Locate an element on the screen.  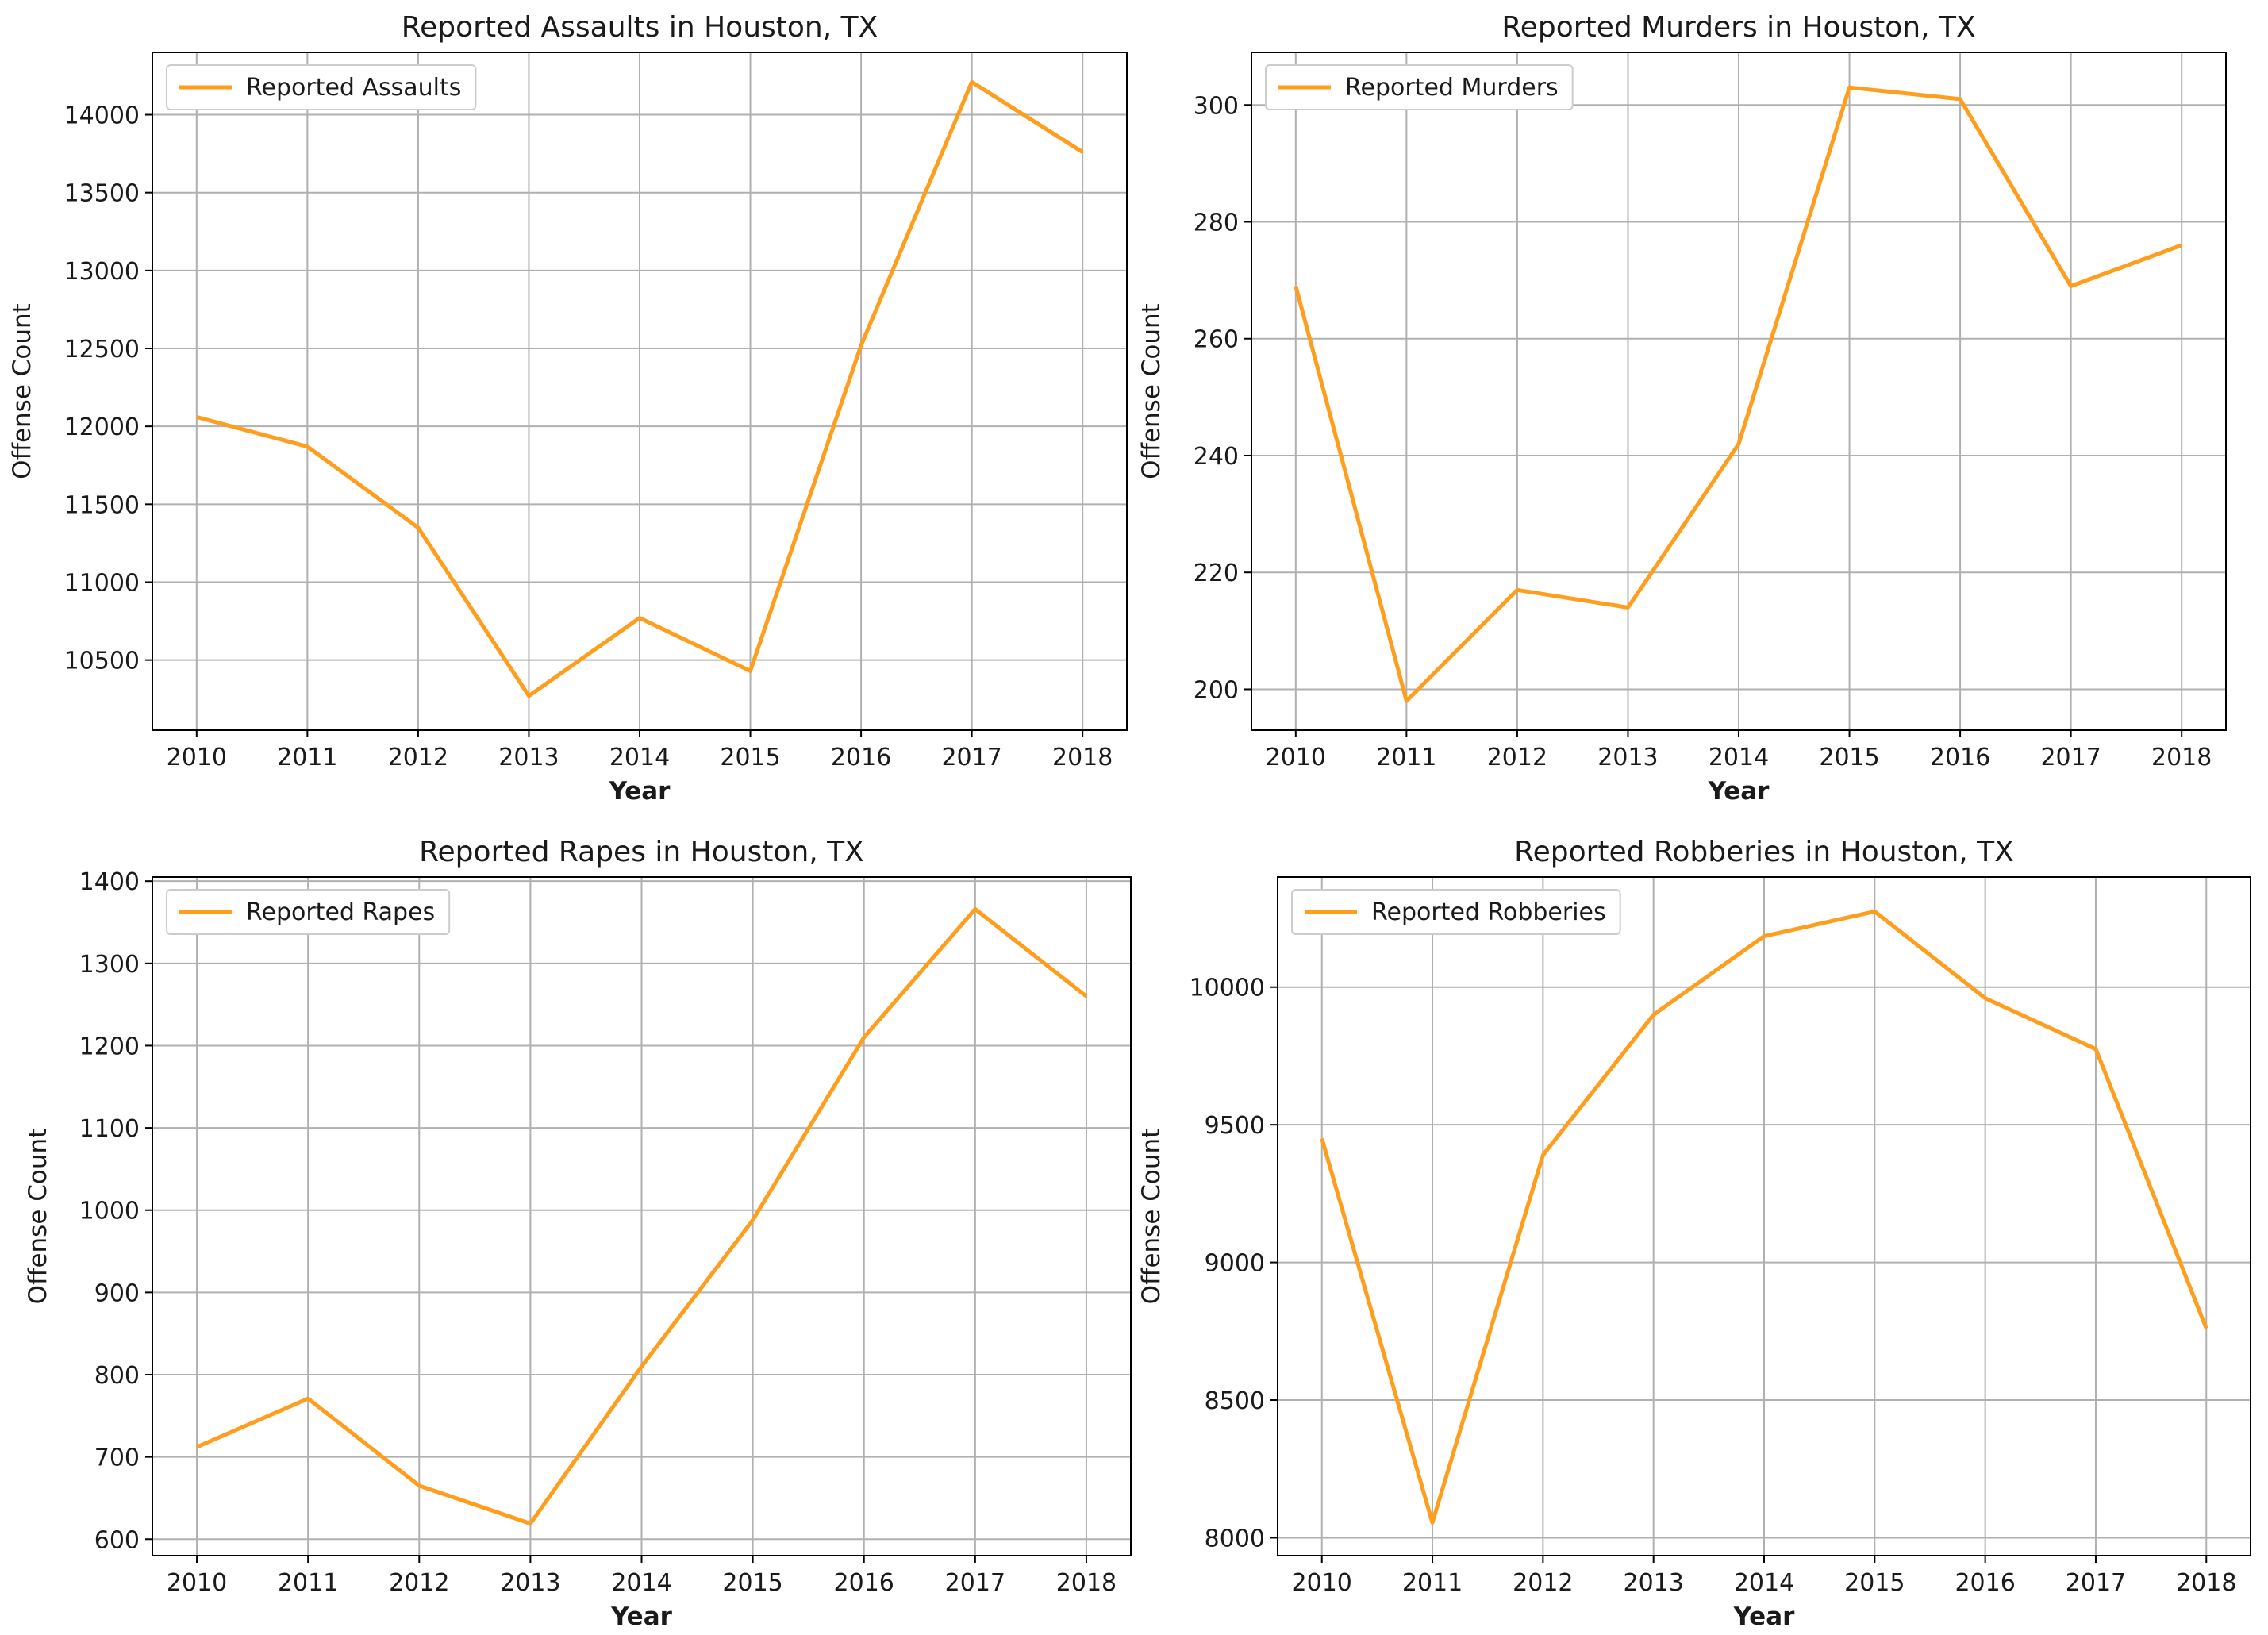
legend: Reported Robberies is located at coordinates (1456, 912).